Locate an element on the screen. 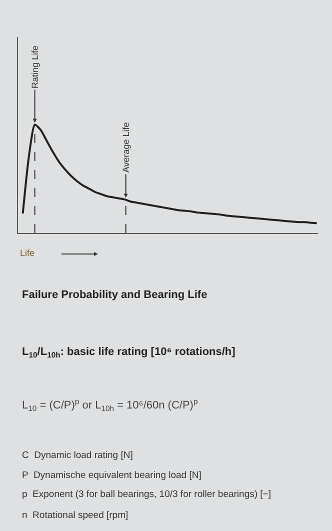 Image resolution: width=332 pixels, height=531 pixels. text: C Dynamic load rating [N] is located at coordinates (77, 455).